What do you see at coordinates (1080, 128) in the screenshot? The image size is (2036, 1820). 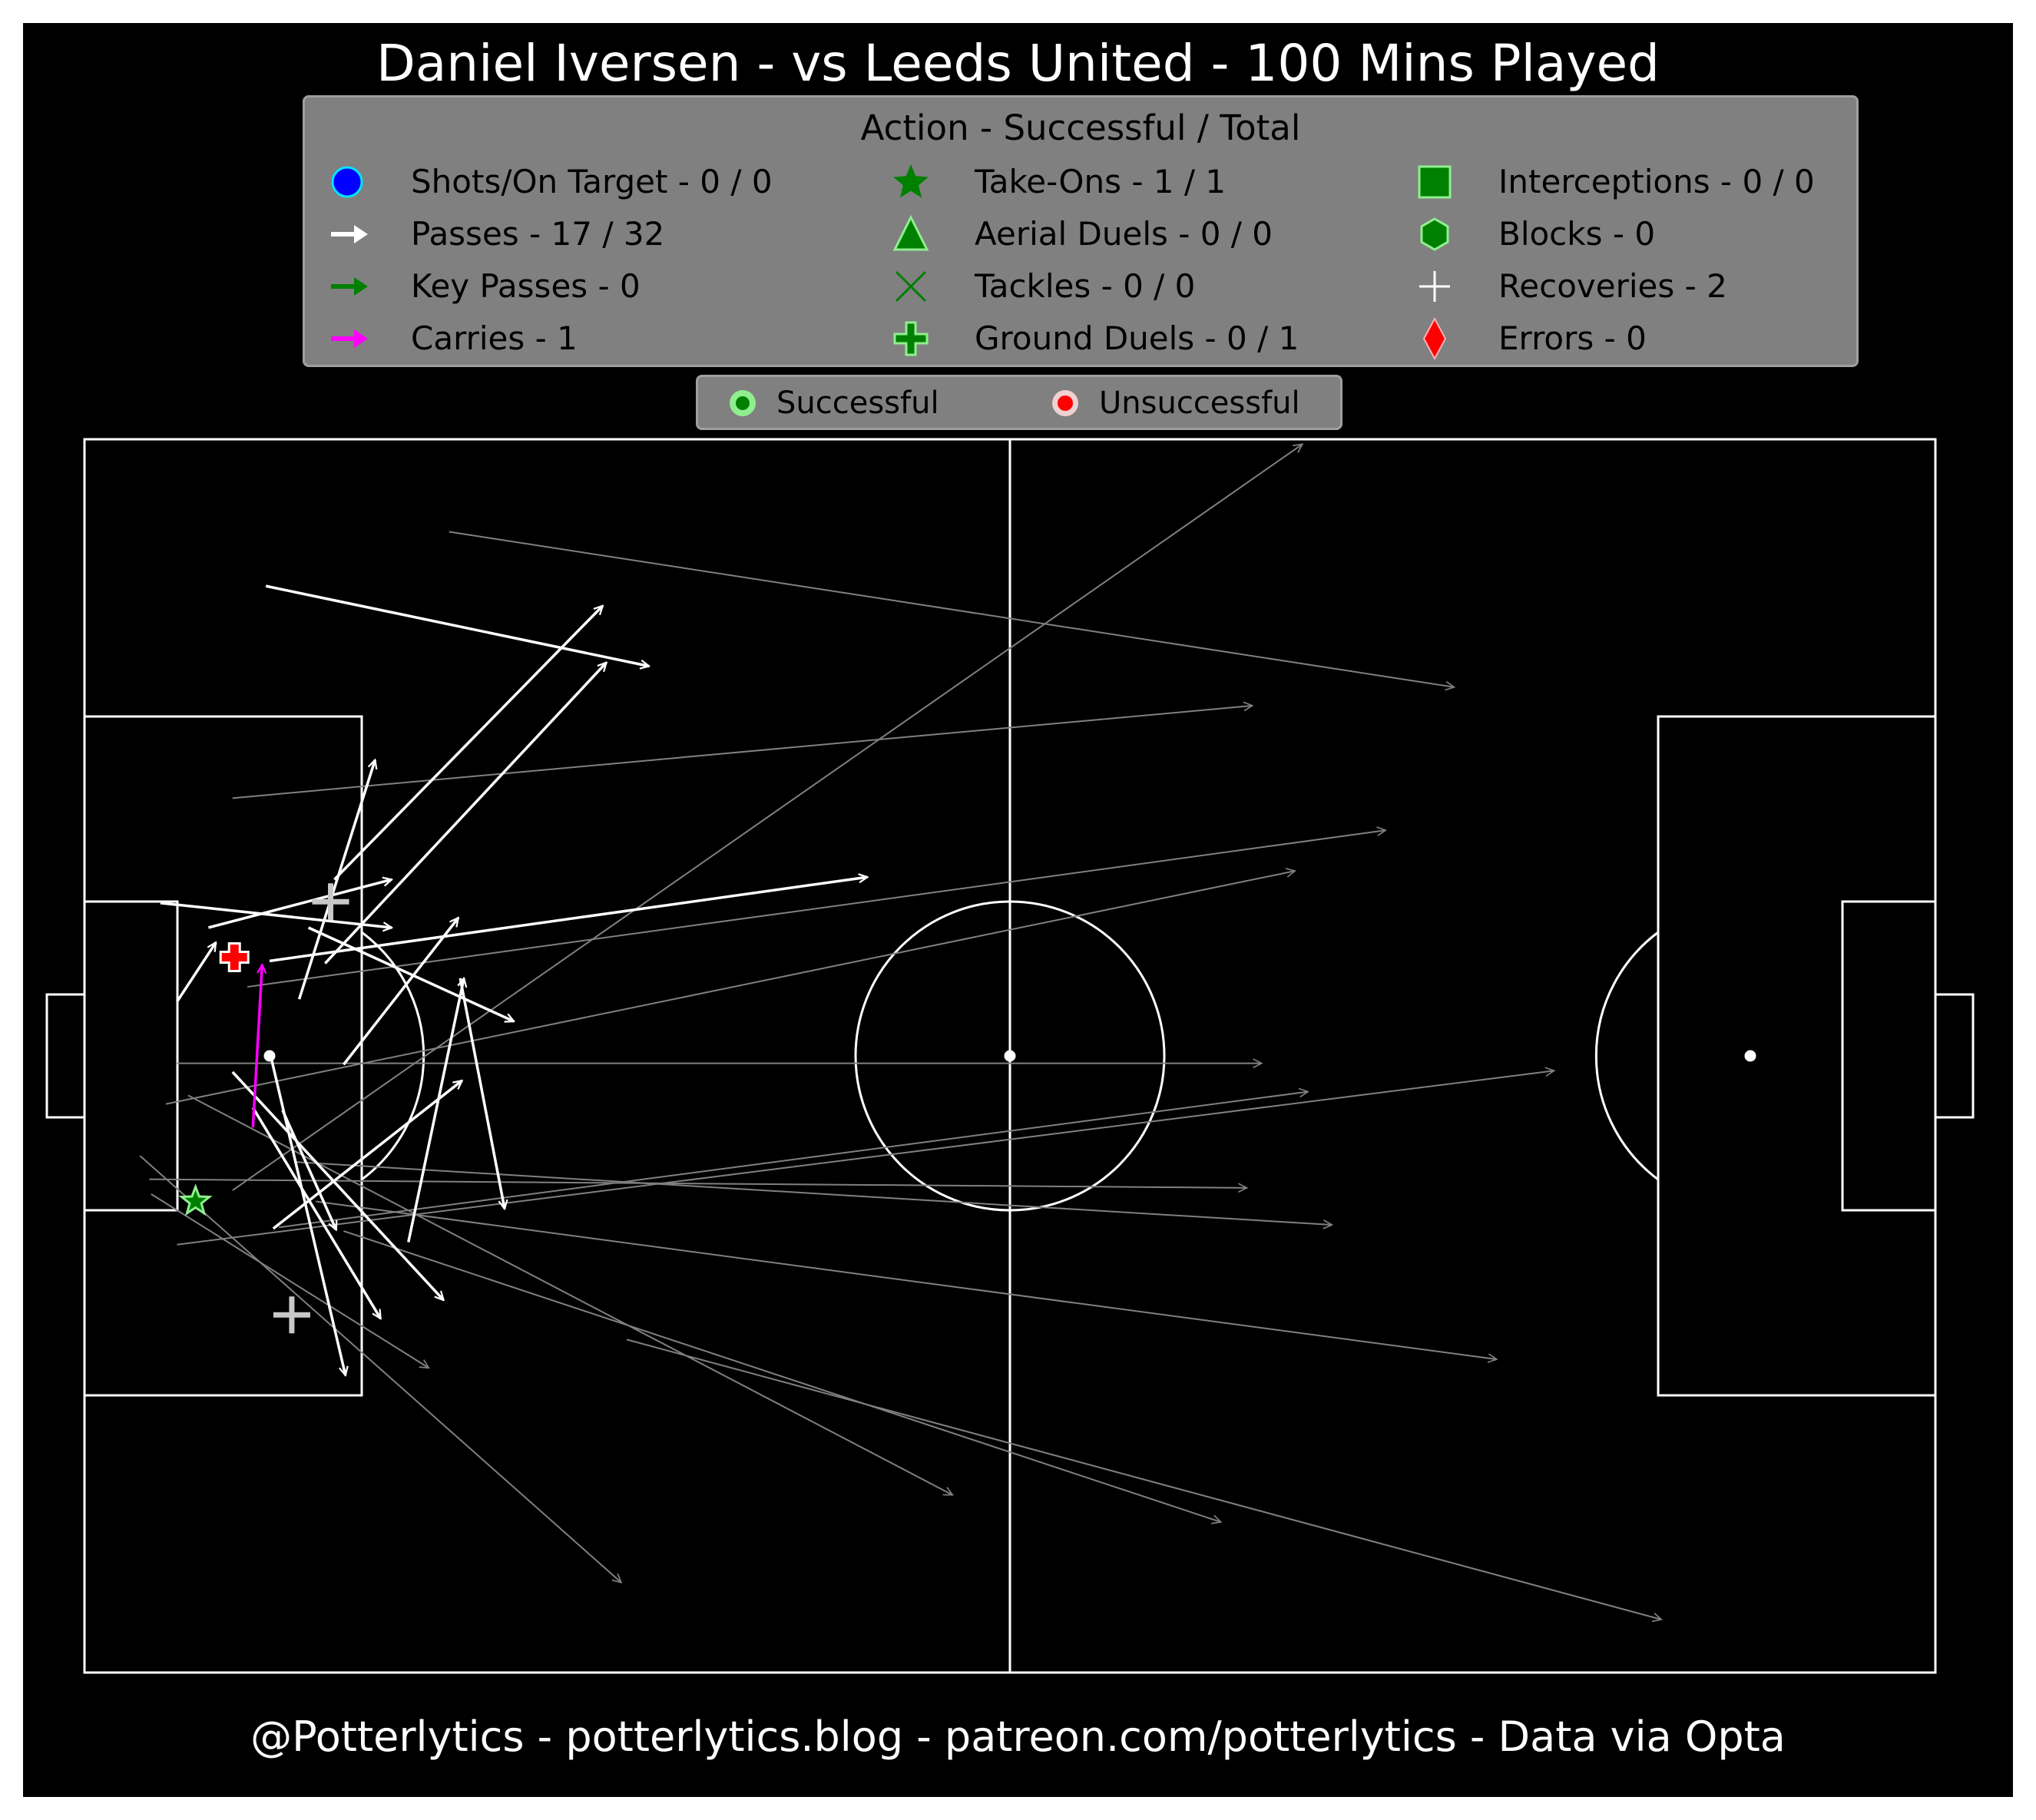 I see `legend-title: Action - Successful / Total` at bounding box center [1080, 128].